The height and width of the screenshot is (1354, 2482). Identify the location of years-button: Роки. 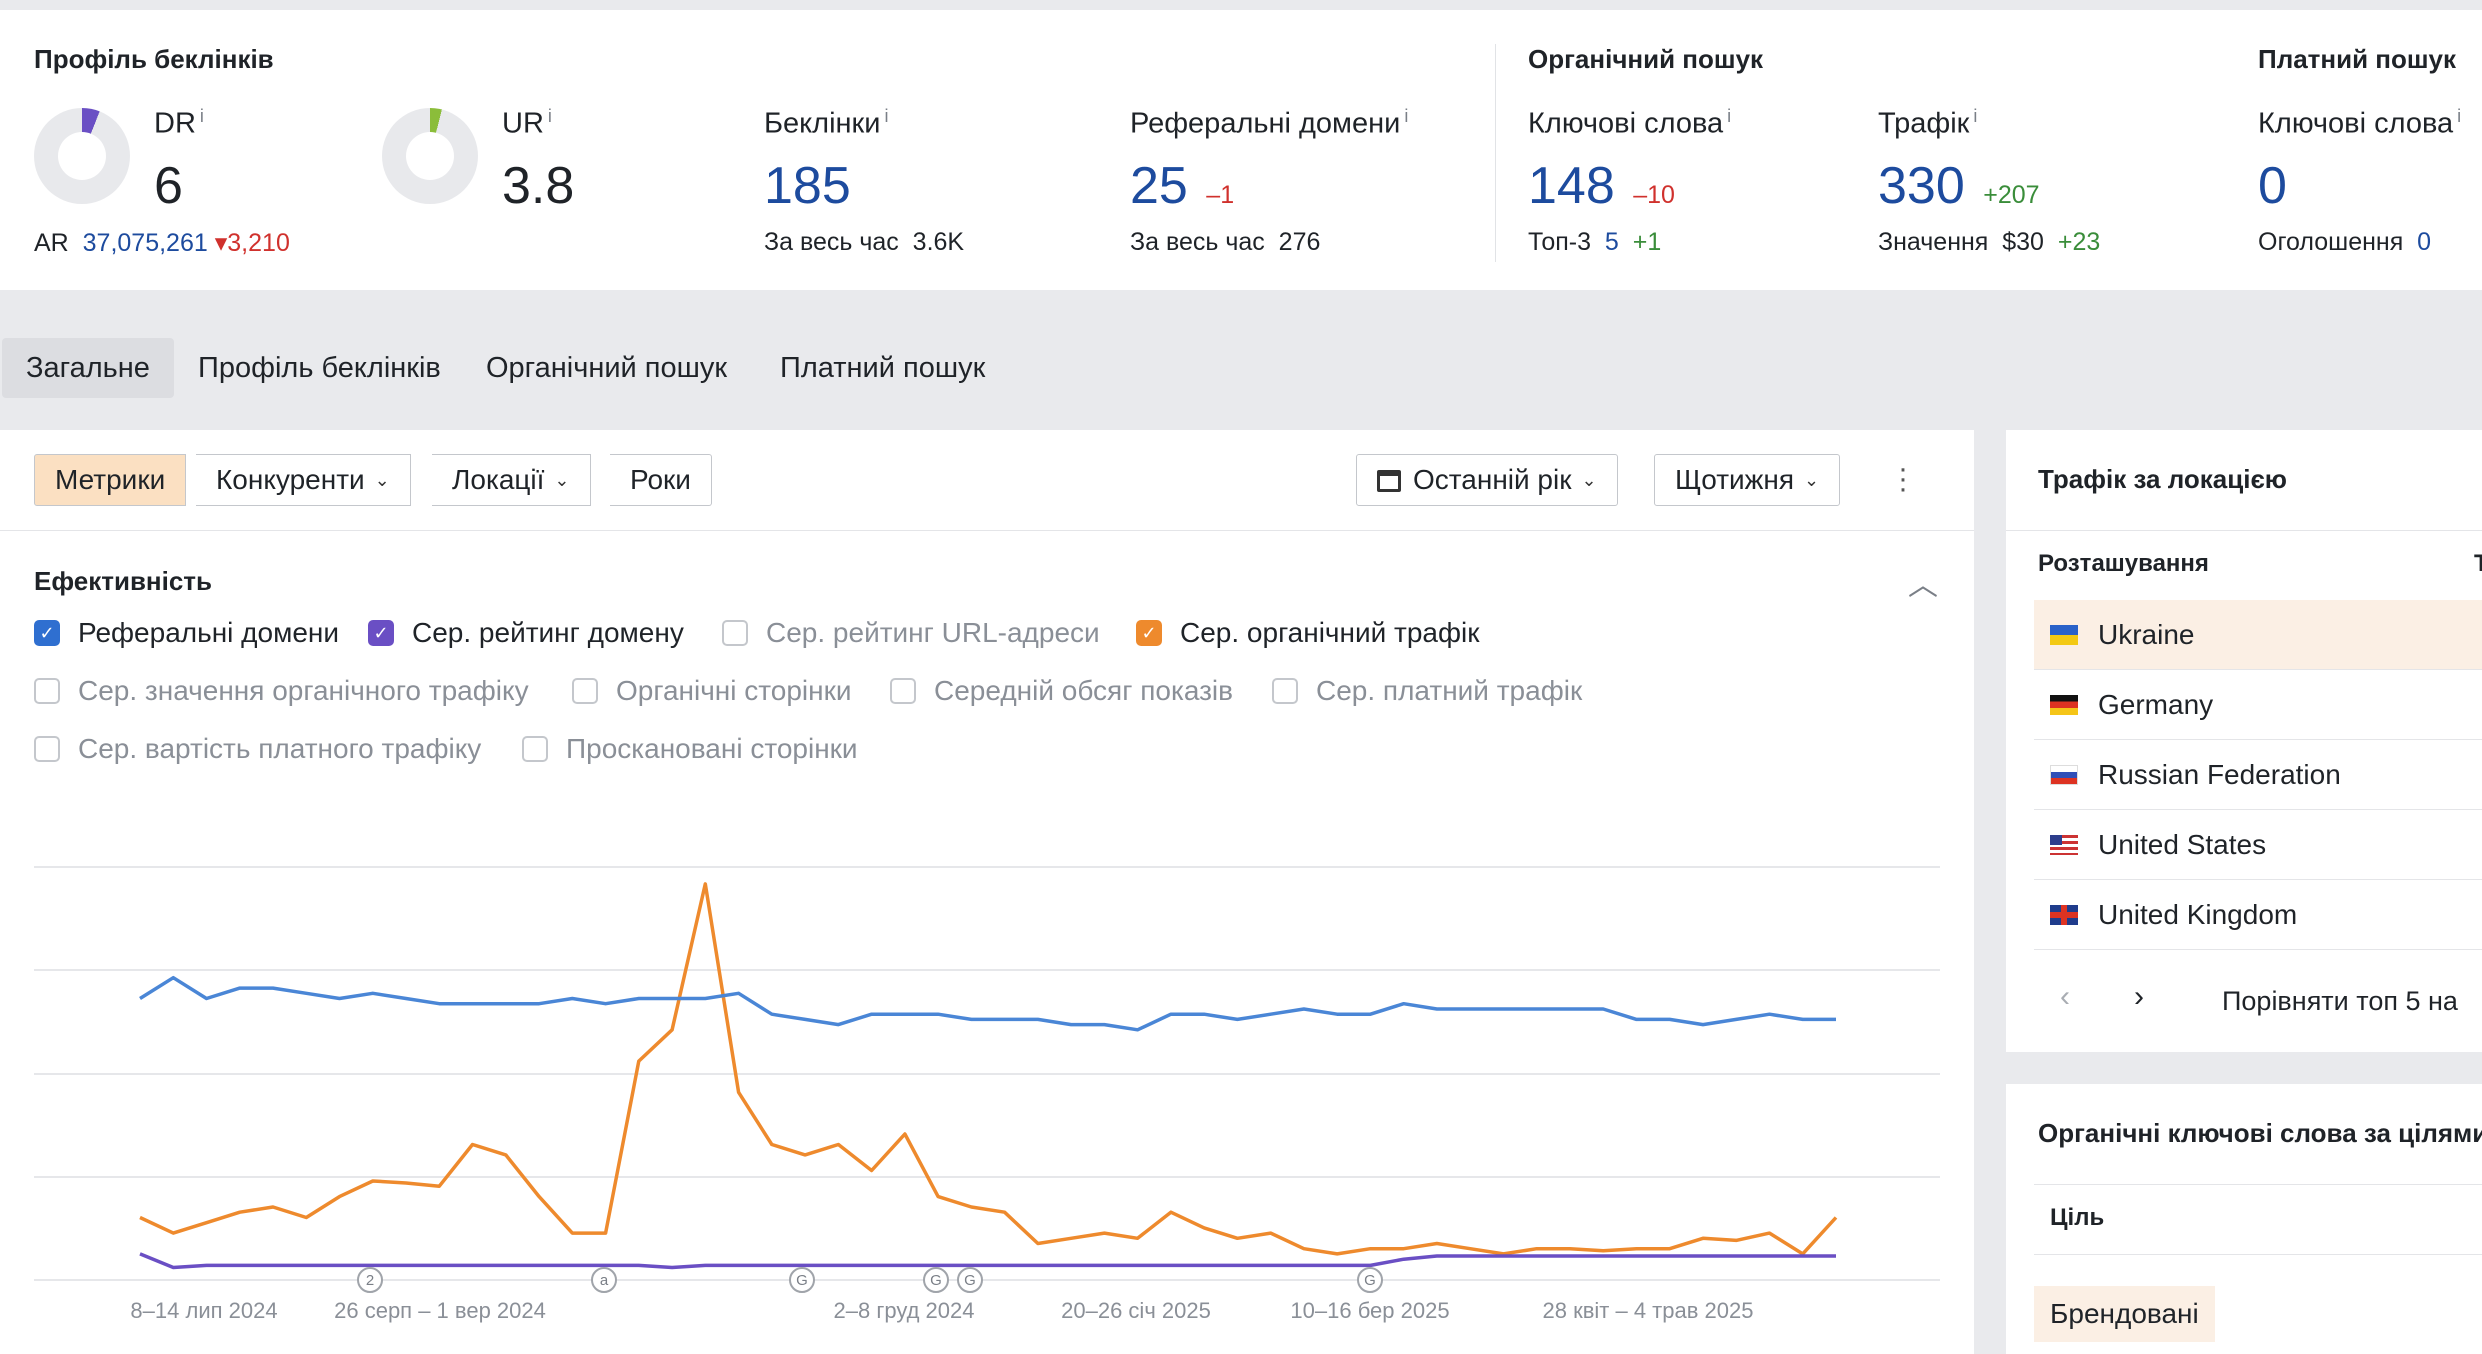
(661, 480).